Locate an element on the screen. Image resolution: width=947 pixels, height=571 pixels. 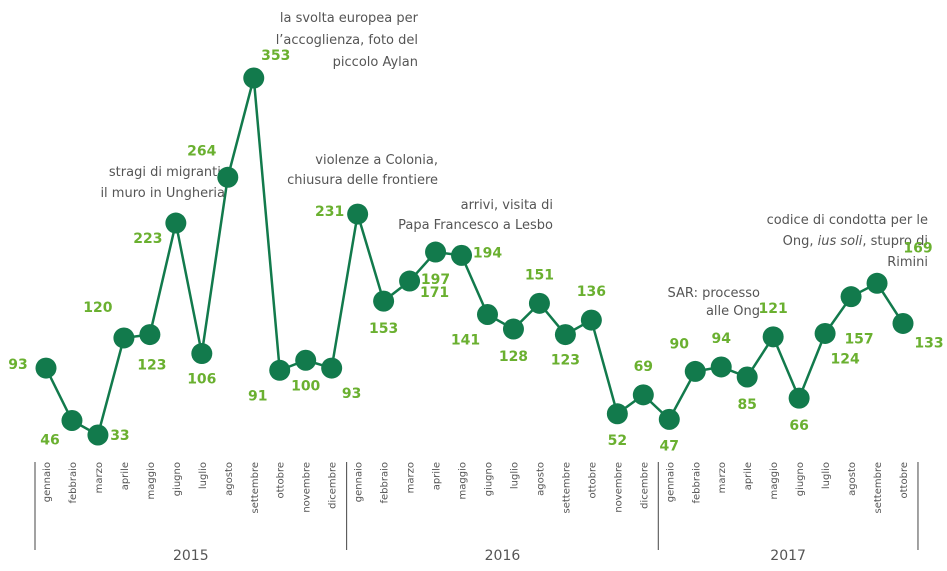
annotation-text: violenze a Colonia, is located at coordinates (376, 160).